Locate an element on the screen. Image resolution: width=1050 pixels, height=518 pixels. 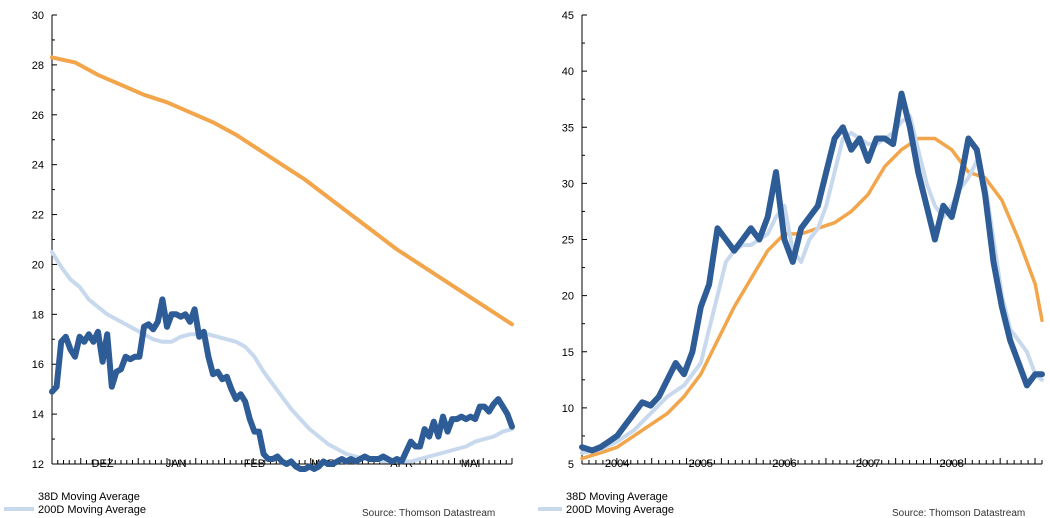
y-tick-label: 24 is located at coordinates (38, 166).